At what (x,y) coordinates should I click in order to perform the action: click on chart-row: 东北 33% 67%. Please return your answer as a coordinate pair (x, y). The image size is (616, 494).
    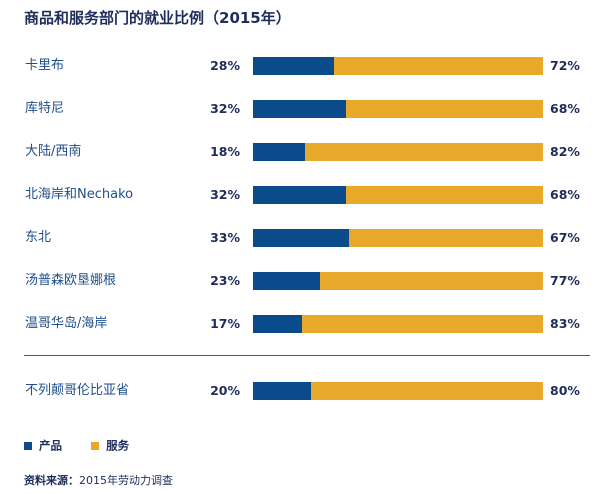
    Looking at the image, I should click on (308, 238).